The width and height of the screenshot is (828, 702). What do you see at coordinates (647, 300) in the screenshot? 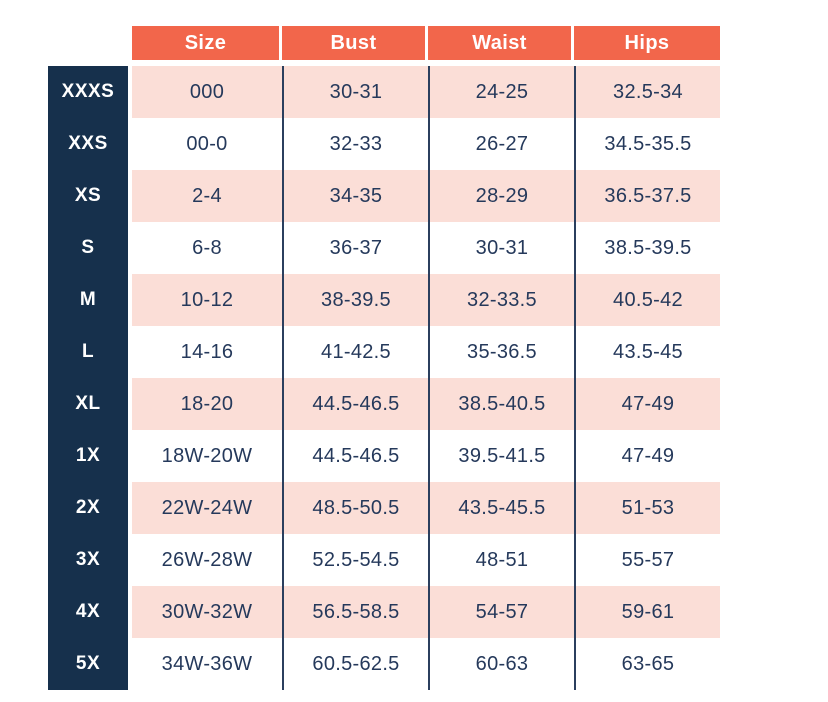
I see `cell-hips: 40.5-42` at bounding box center [647, 300].